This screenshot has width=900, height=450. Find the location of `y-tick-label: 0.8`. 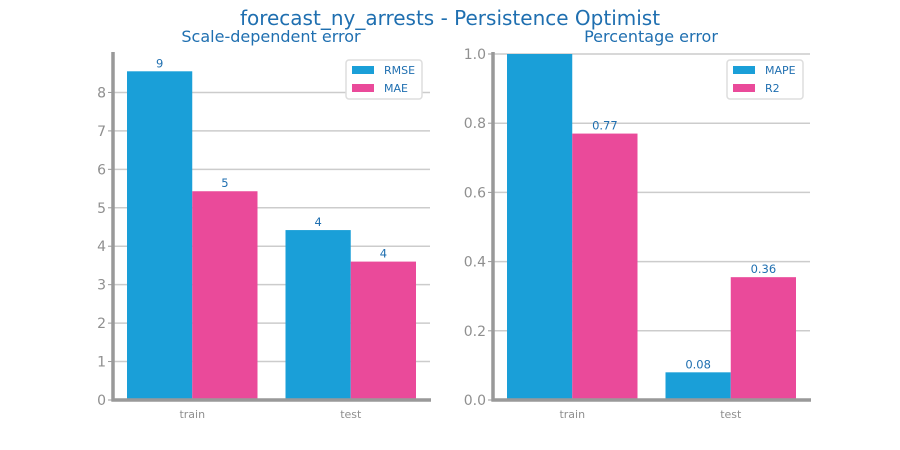

y-tick-label: 0.8 is located at coordinates (475, 124).